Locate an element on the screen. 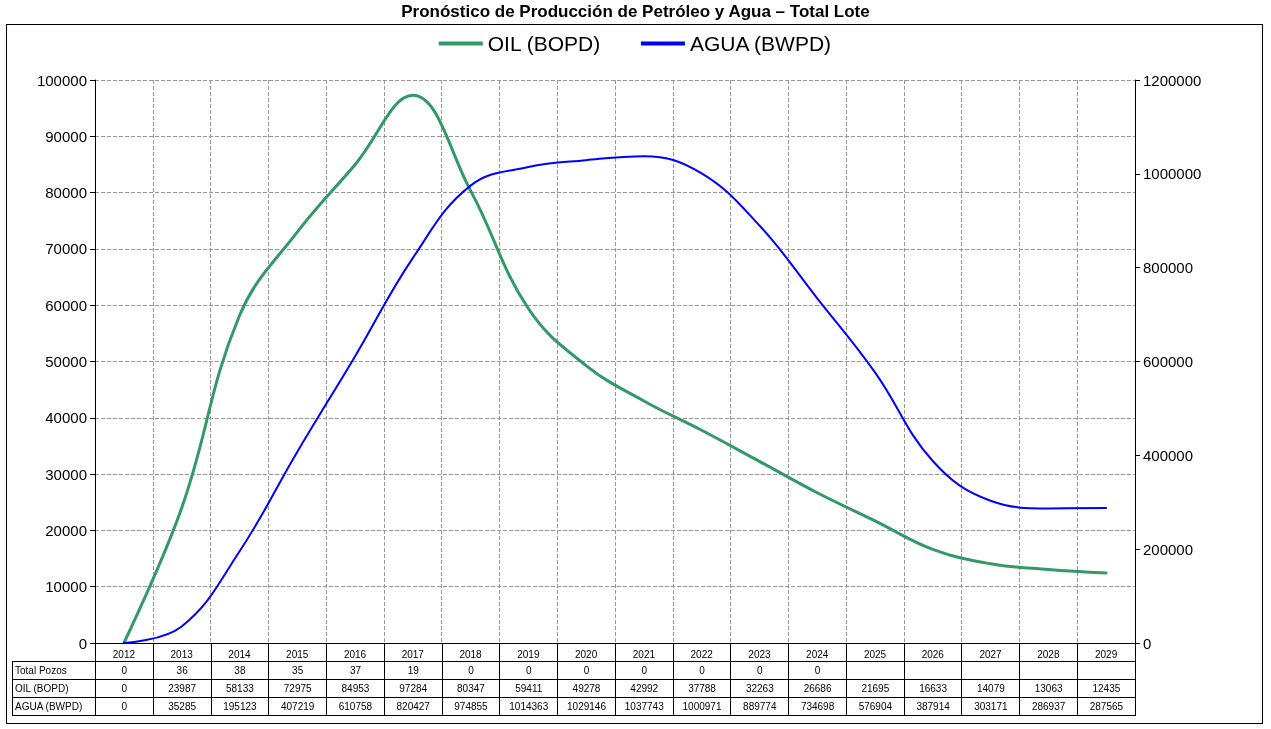 This screenshot has height=729, width=1271. legend-label: OIL (BOPD) is located at coordinates (544, 43).